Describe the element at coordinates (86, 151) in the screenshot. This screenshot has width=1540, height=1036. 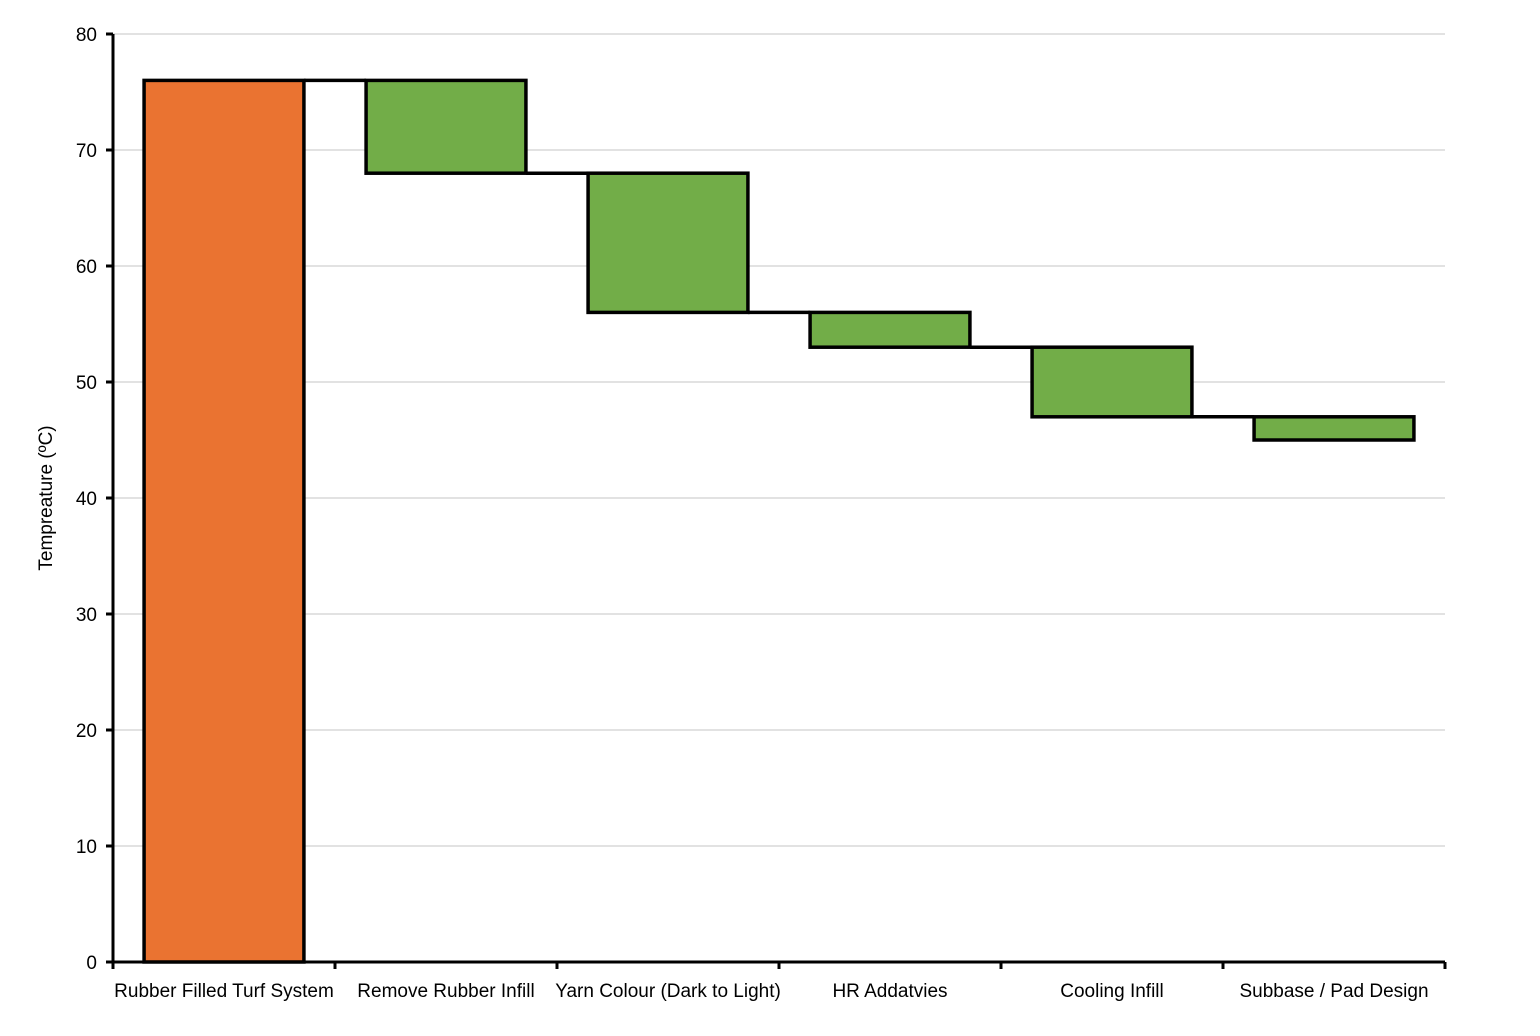
I see `y-tick-label: 70` at that location.